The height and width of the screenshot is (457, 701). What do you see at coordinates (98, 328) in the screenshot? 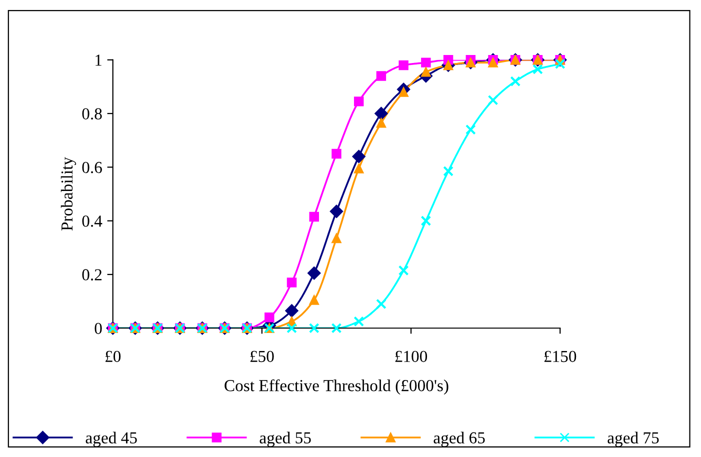
I see `y-tick-label: 0` at bounding box center [98, 328].